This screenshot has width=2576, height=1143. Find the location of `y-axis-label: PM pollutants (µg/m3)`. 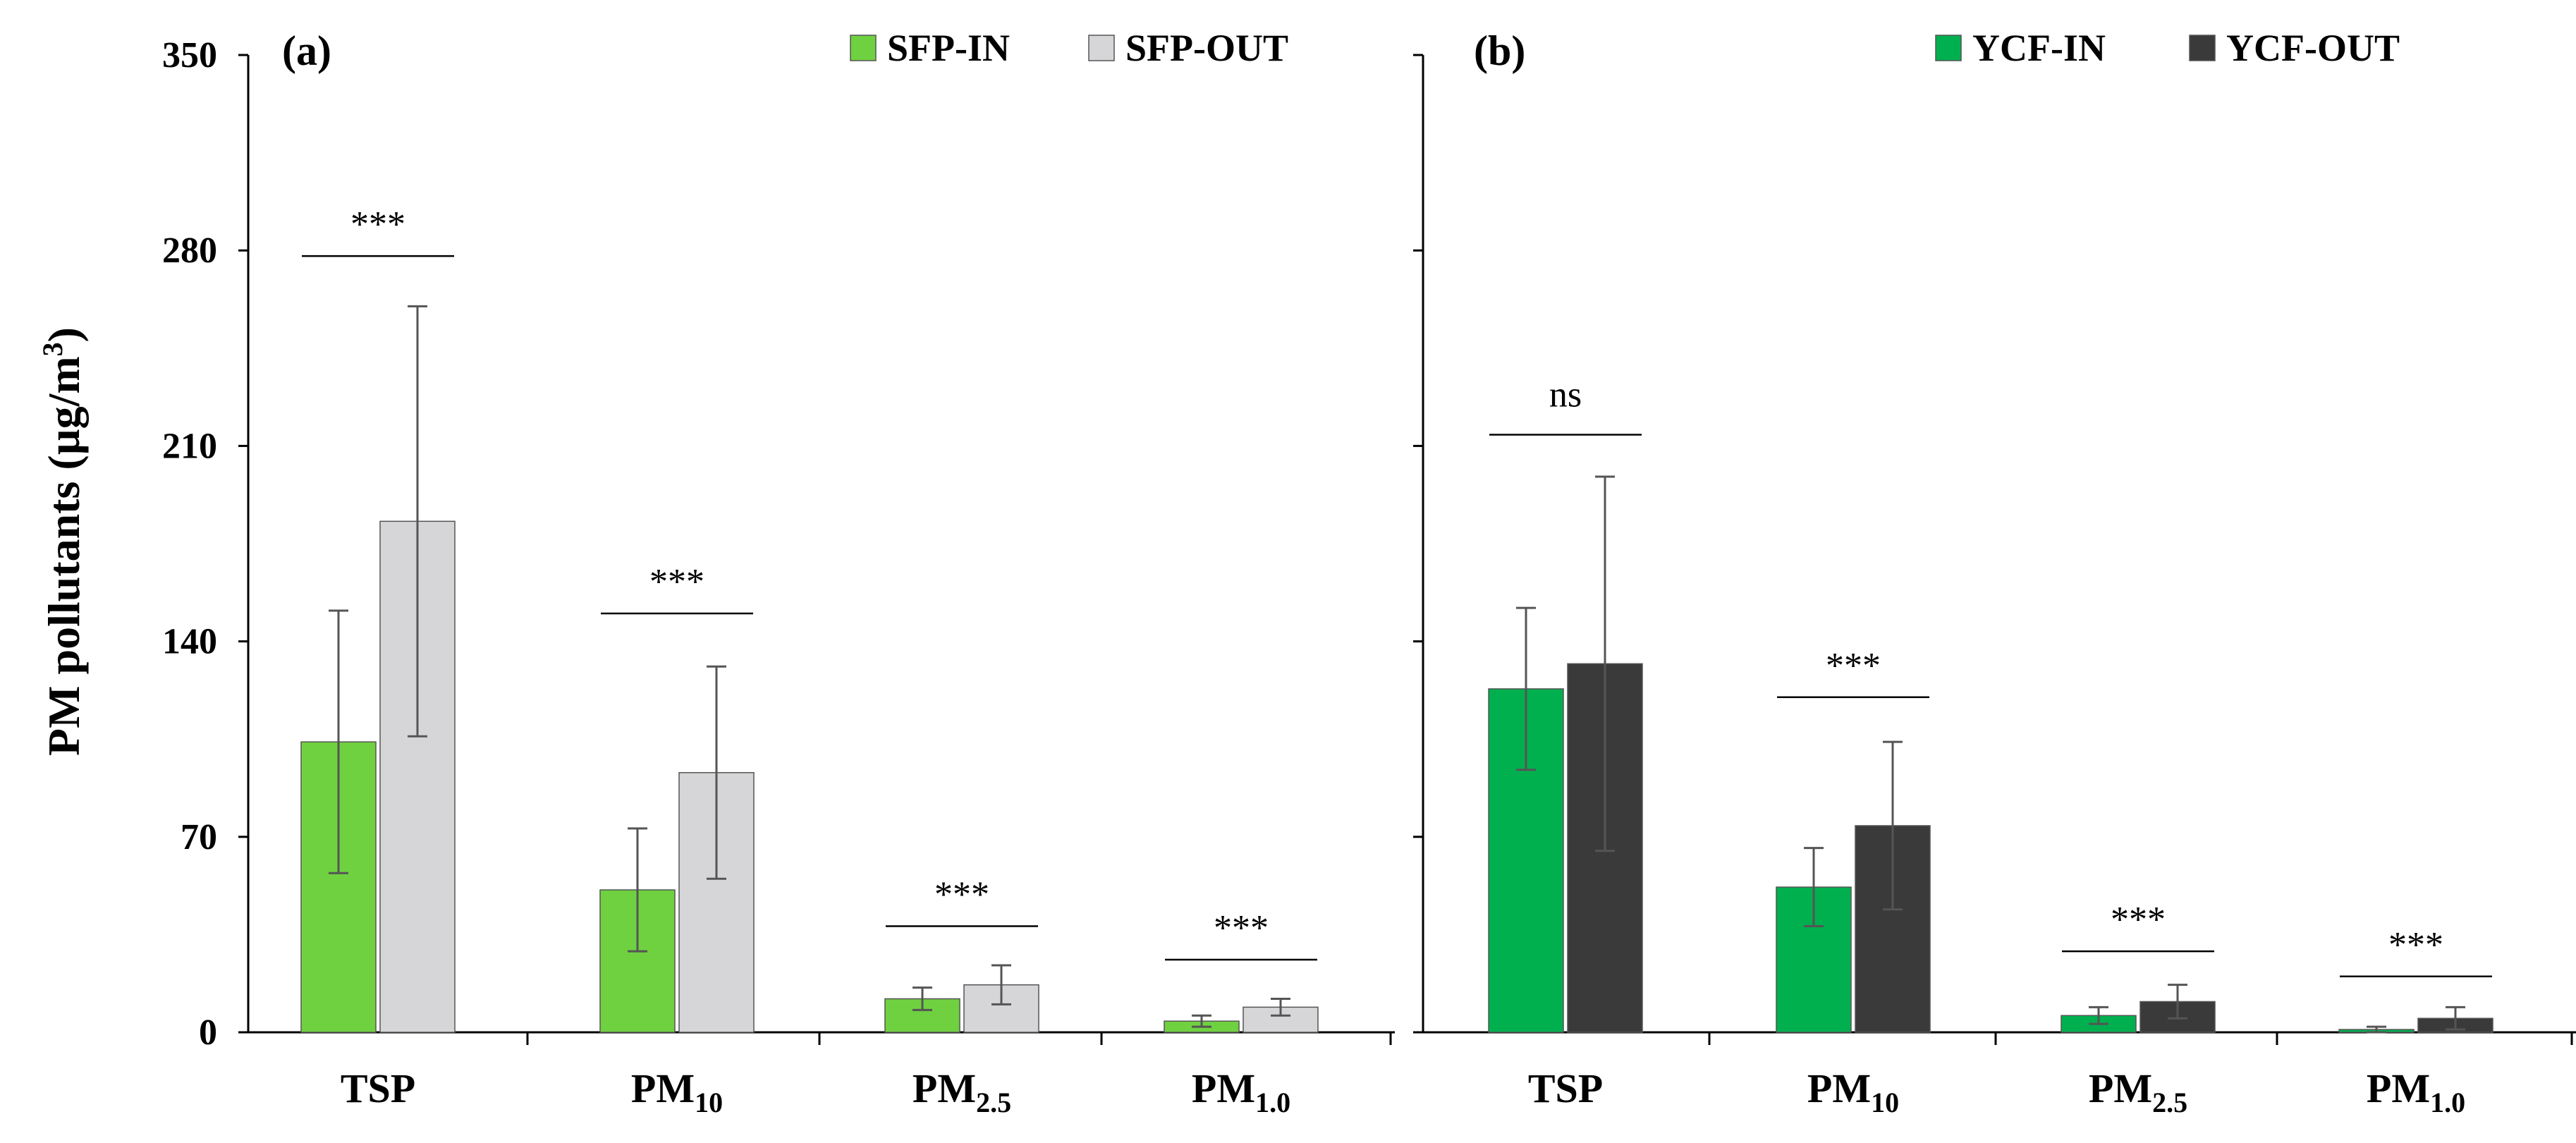

y-axis-label: PM pollutants (µg/m3) is located at coordinates (63, 541).